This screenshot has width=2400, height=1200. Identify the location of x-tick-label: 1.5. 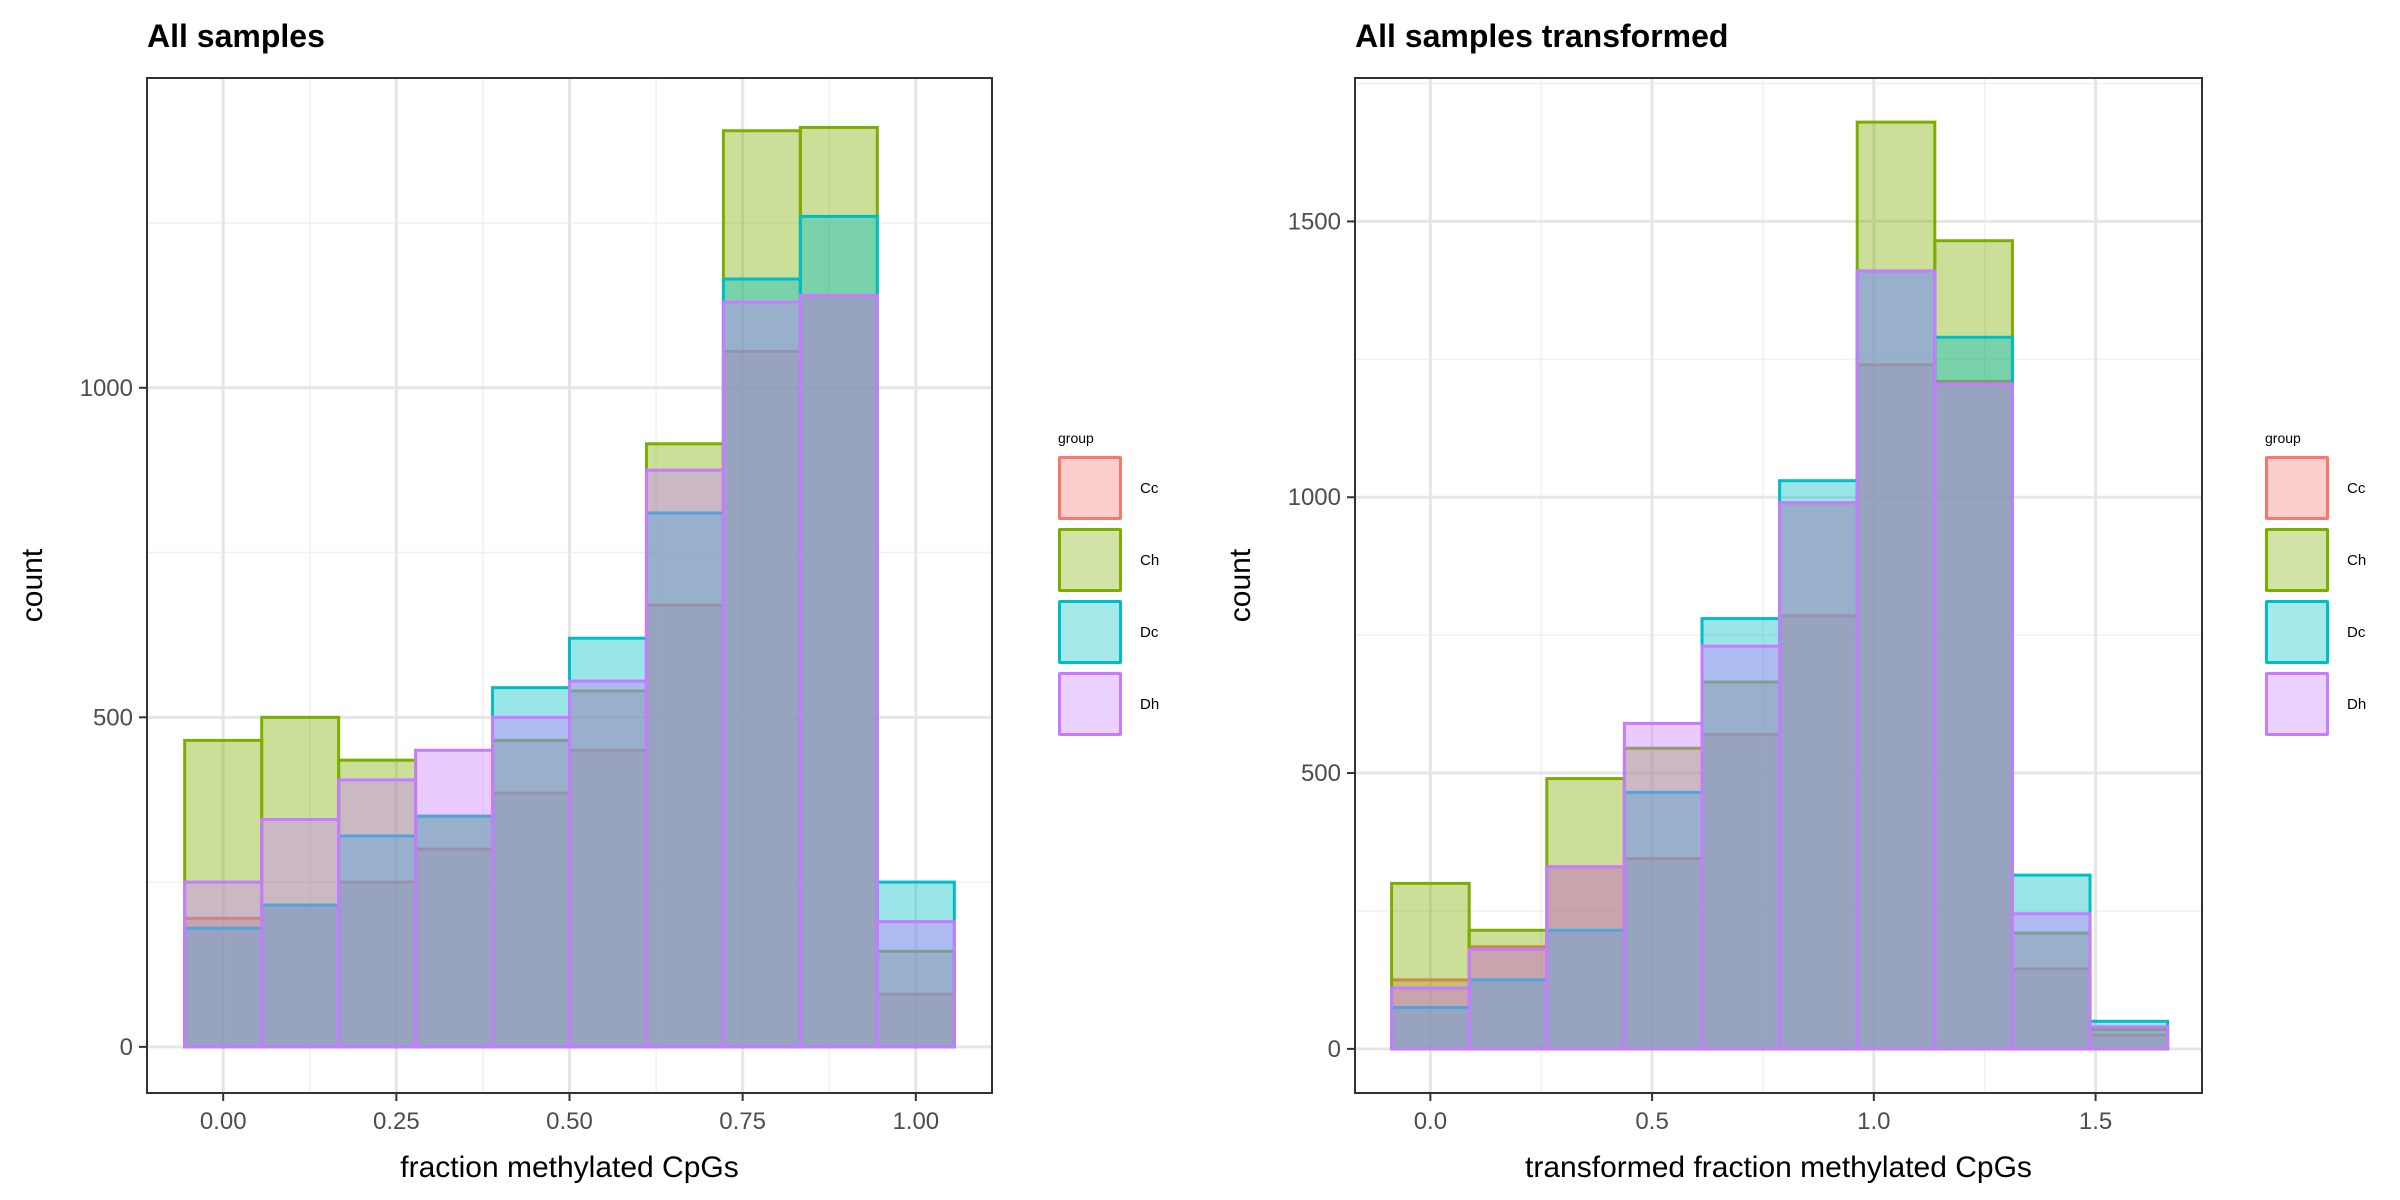
(2095, 1121).